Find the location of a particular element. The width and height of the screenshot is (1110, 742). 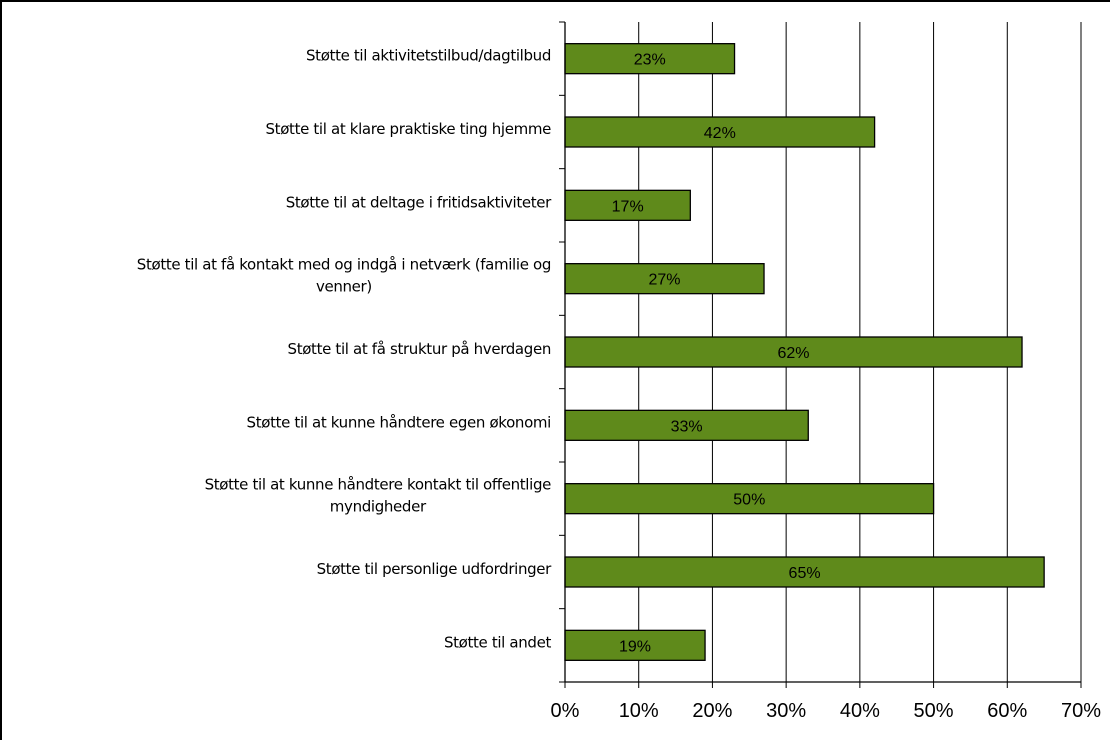

bar-value-label: 62% is located at coordinates (793, 353).